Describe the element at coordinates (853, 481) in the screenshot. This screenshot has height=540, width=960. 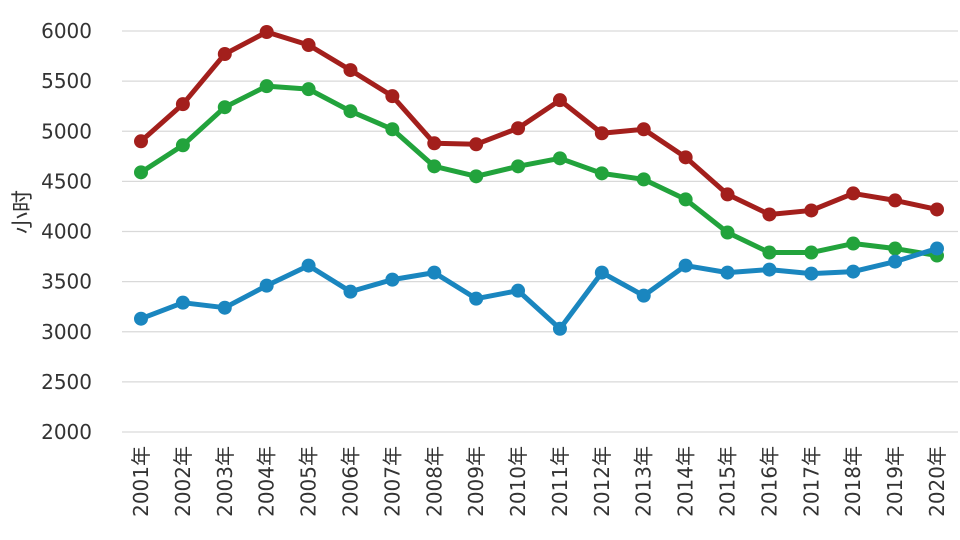
I see `x-tick-label: 2018年` at that location.